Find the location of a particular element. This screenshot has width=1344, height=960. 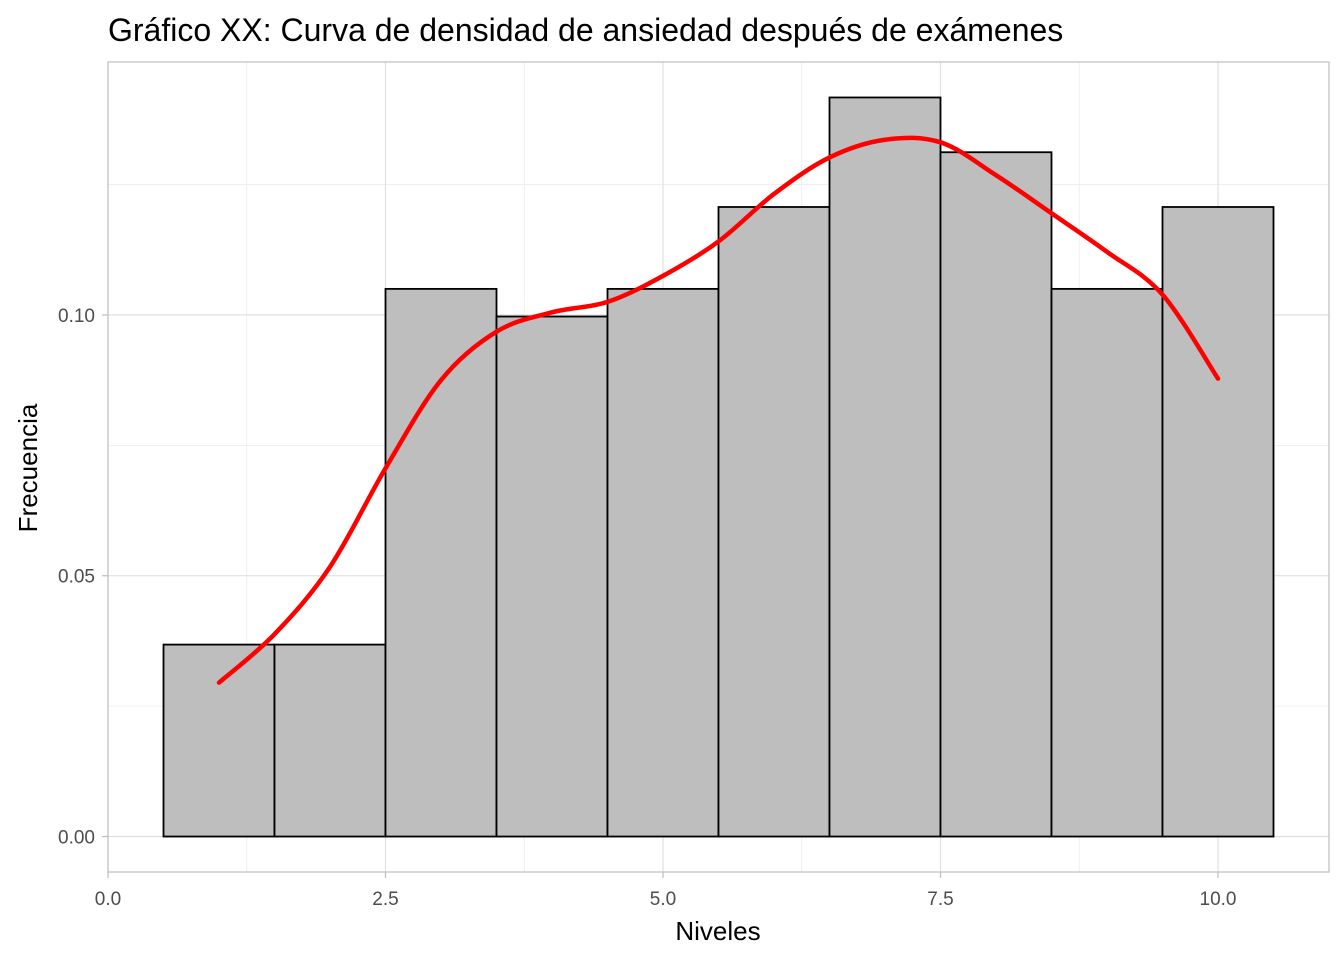

x-tick-label: 7.5 is located at coordinates (940, 899).